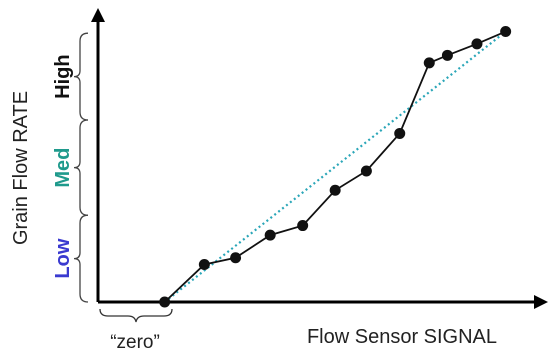 This screenshot has height=352, width=549. What do you see at coordinates (541, 302) in the screenshot?
I see `x-axis-arrow` at bounding box center [541, 302].